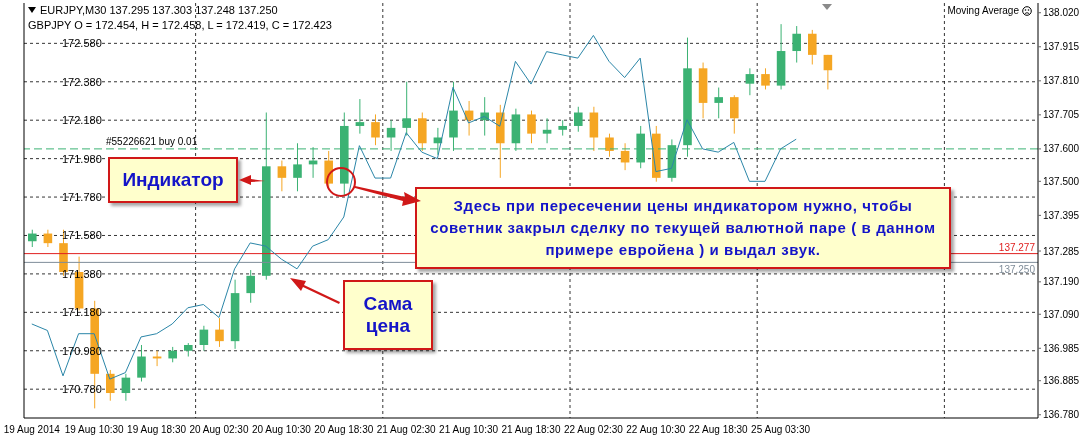 The width and height of the screenshot is (1080, 435). What do you see at coordinates (406, 429) in the screenshot?
I see `x-tick-label: 21 Aug 02:30` at bounding box center [406, 429].